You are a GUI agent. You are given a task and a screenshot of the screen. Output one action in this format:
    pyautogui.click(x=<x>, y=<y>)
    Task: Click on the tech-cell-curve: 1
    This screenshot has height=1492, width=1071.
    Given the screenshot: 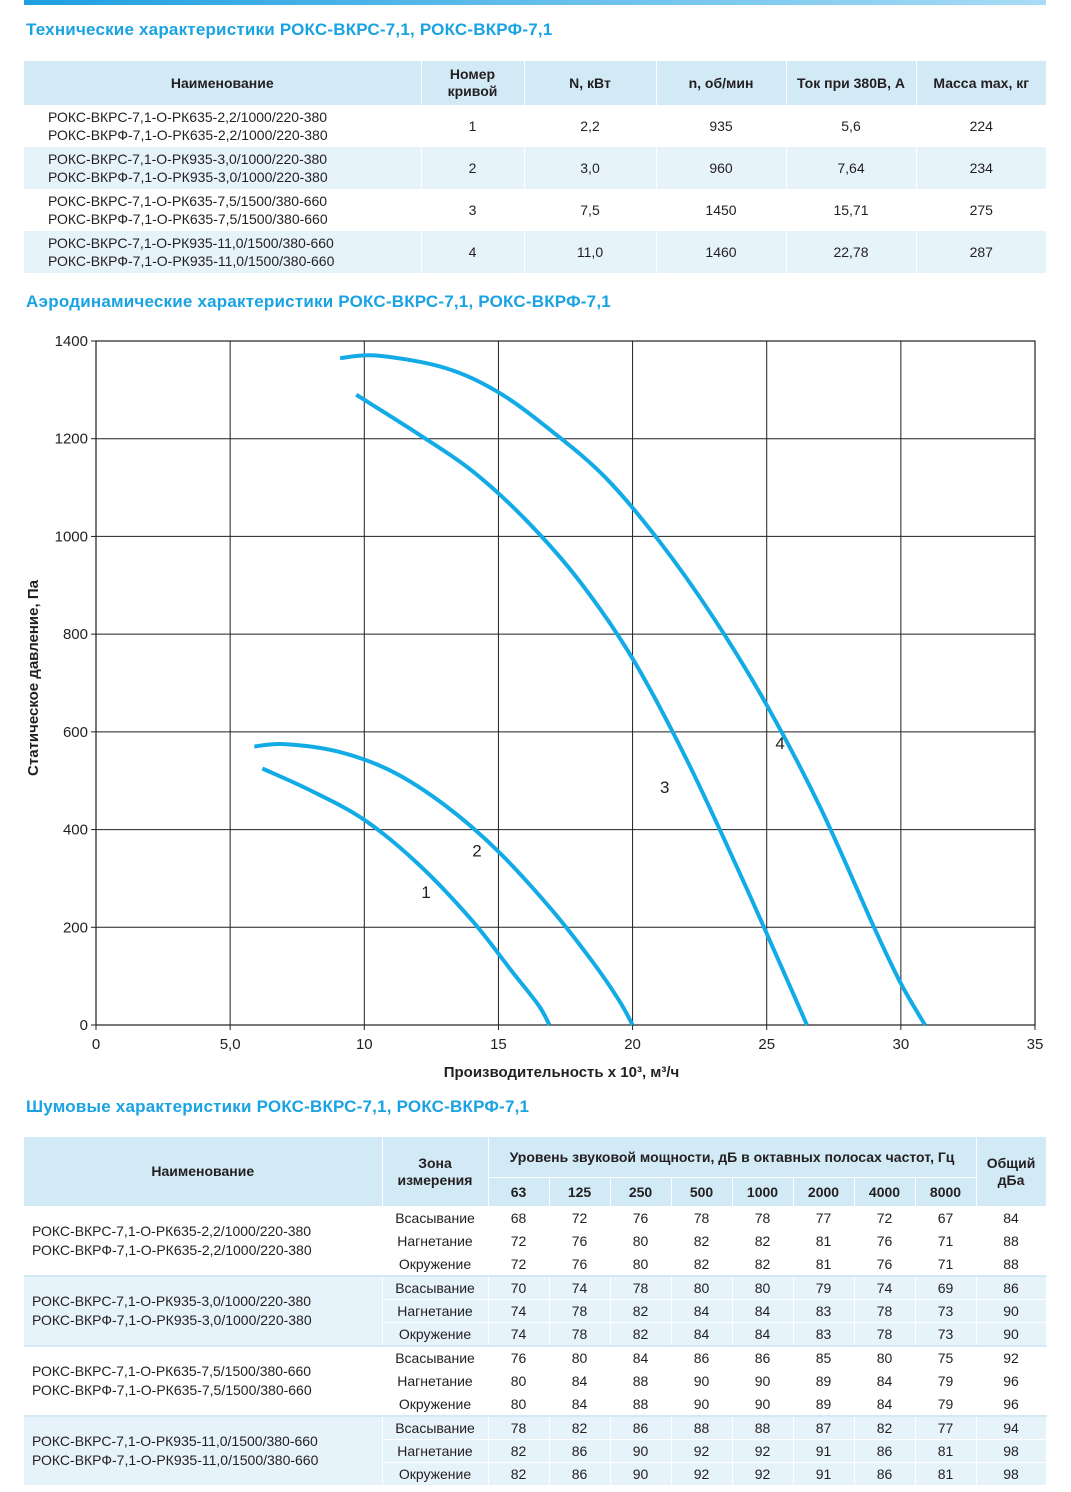 What is the action you would take?
    pyautogui.click(x=473, y=126)
    